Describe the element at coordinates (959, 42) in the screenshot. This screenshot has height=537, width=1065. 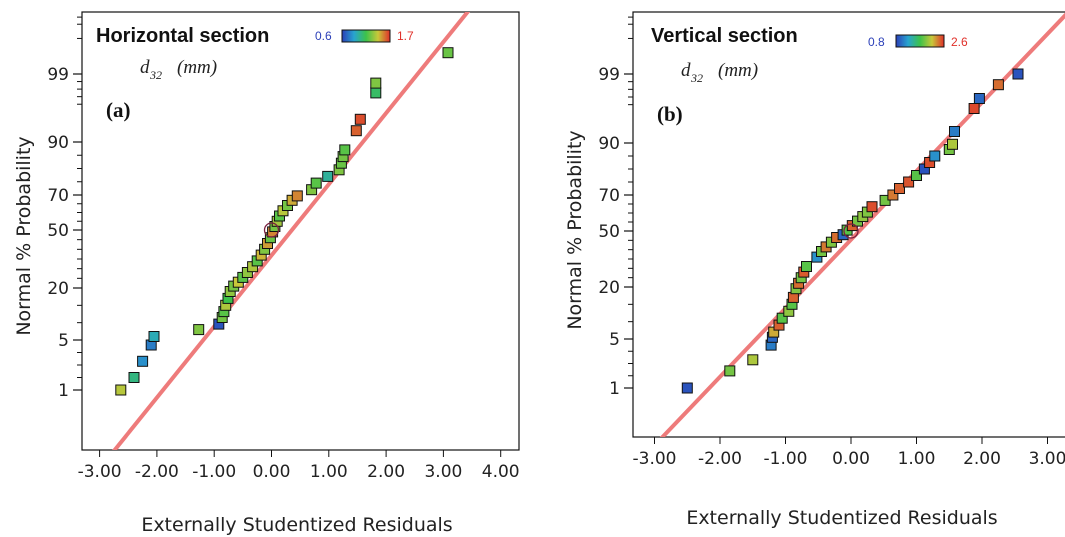
I see `color-max-label: 2.6` at that location.